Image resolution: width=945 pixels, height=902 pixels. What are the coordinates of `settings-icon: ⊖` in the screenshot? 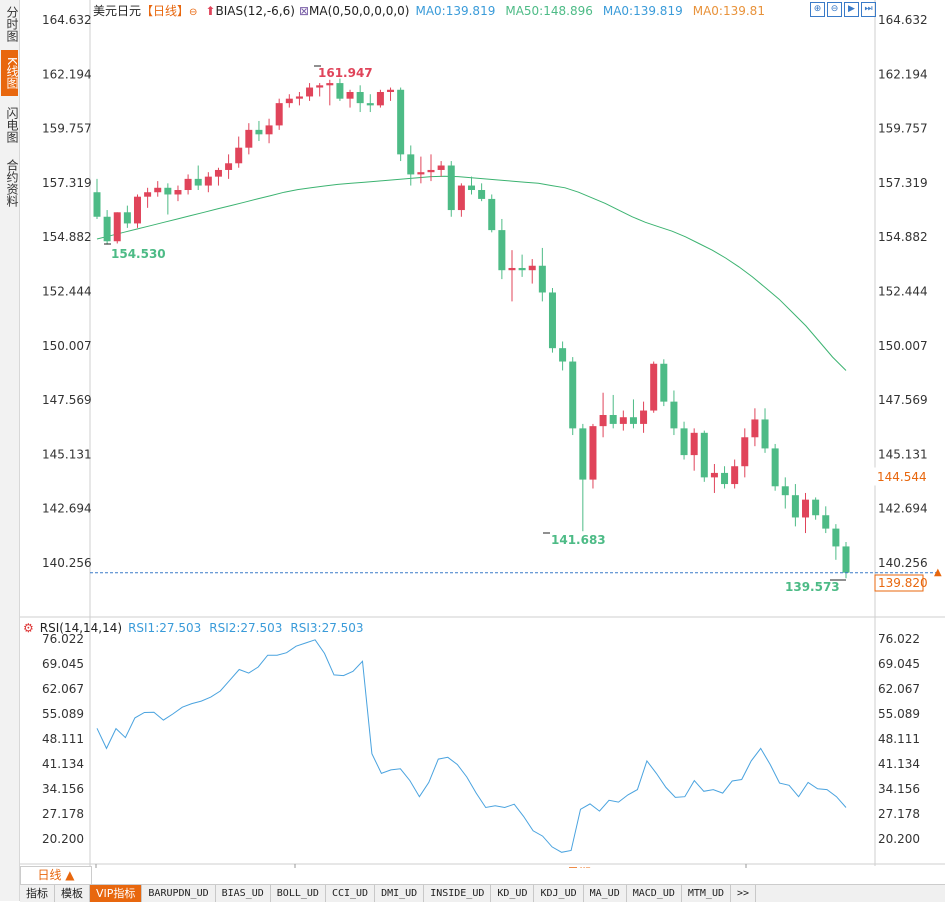 It's located at (193, 12).